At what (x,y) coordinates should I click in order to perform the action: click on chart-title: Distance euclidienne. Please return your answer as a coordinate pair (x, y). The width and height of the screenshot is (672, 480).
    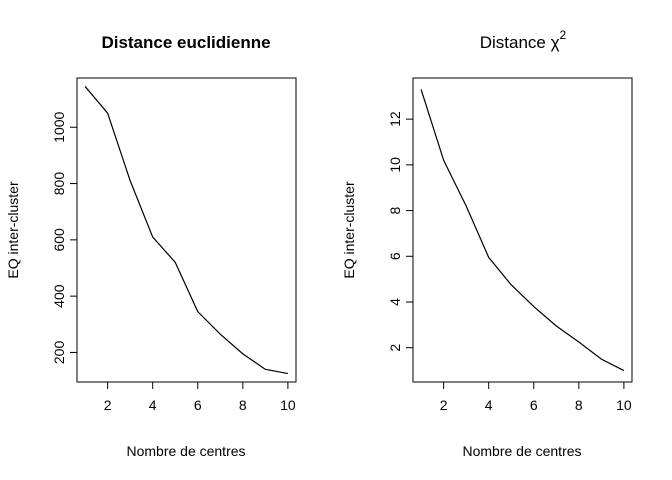
    Looking at the image, I should click on (185, 42).